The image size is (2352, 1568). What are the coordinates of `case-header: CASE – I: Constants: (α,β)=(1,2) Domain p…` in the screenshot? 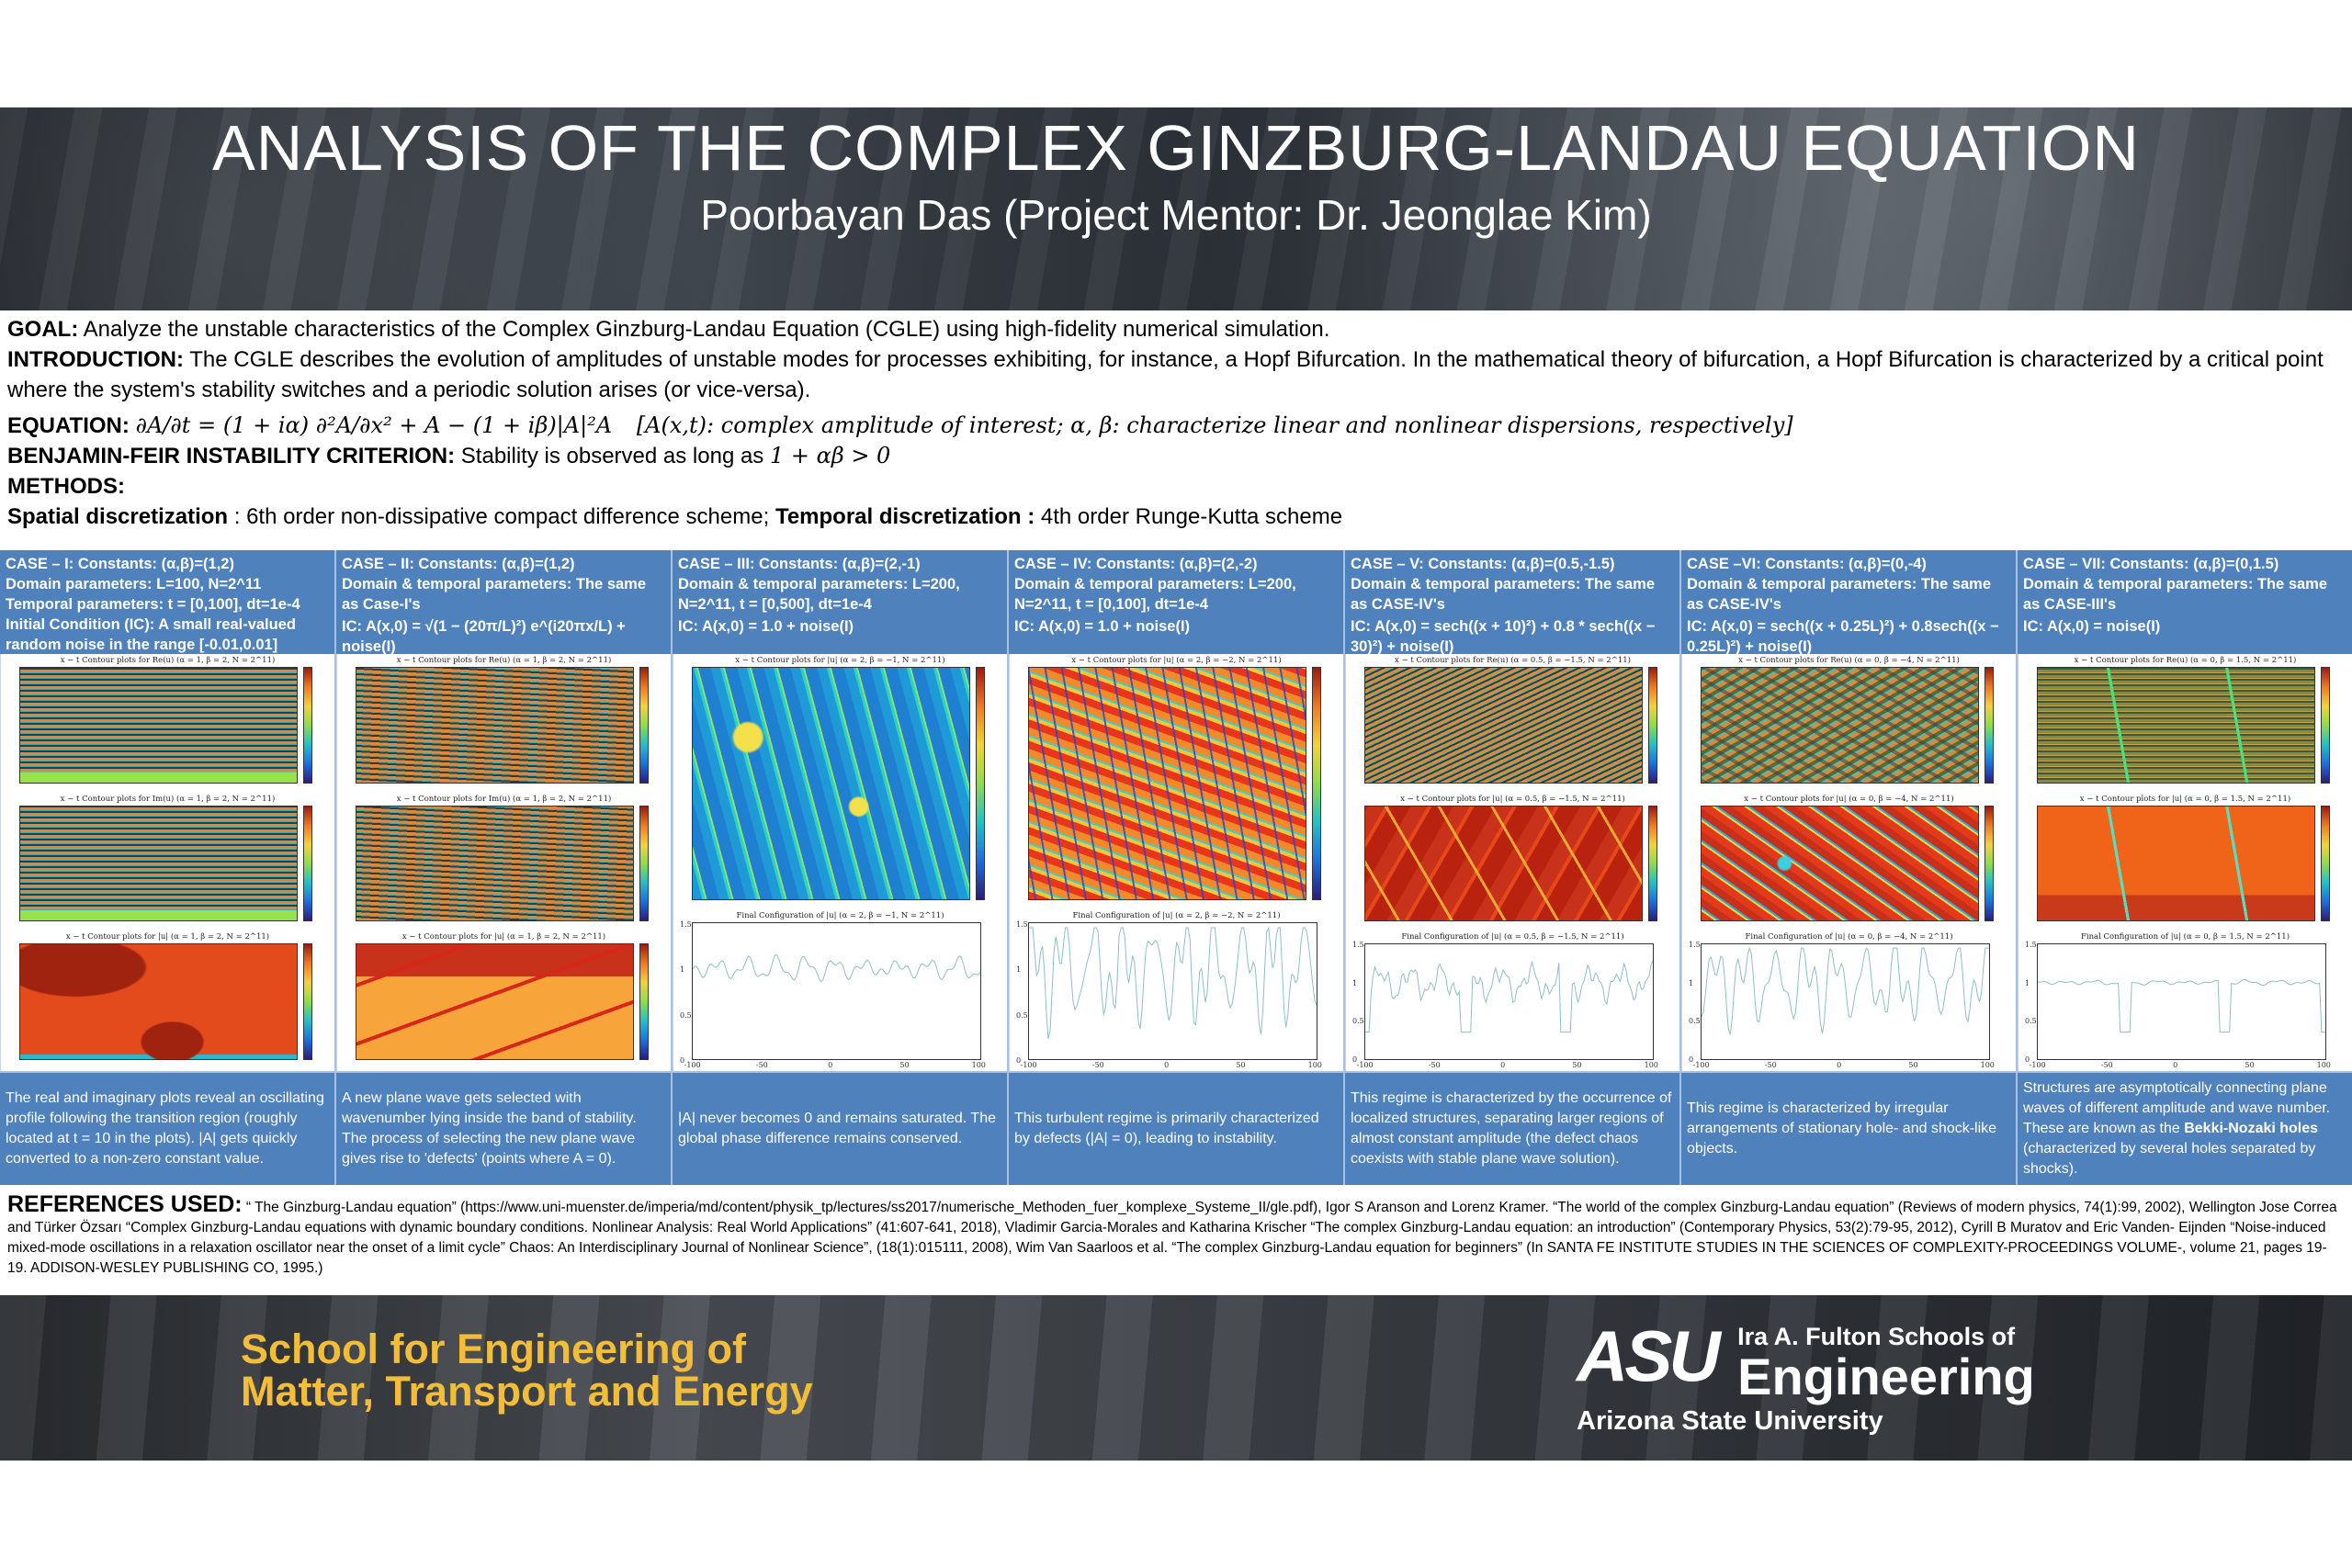 It's located at (167, 602).